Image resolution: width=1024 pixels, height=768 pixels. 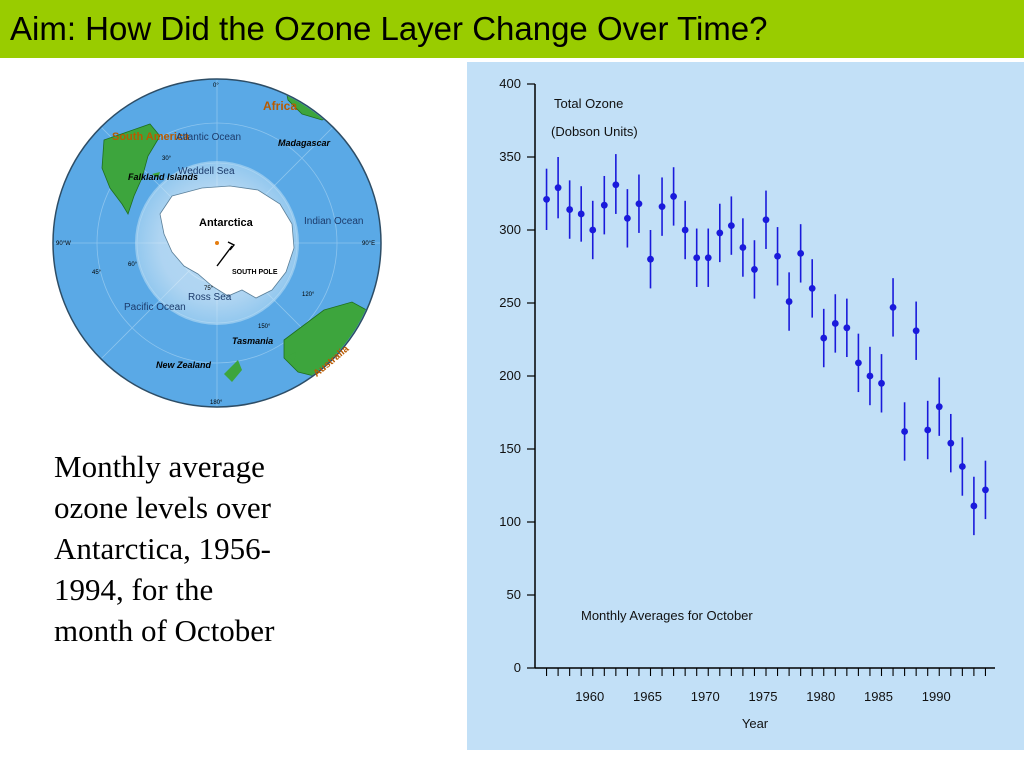 I want to click on map-label-atlantic: Atlantic Ocean, so click(x=208, y=137).